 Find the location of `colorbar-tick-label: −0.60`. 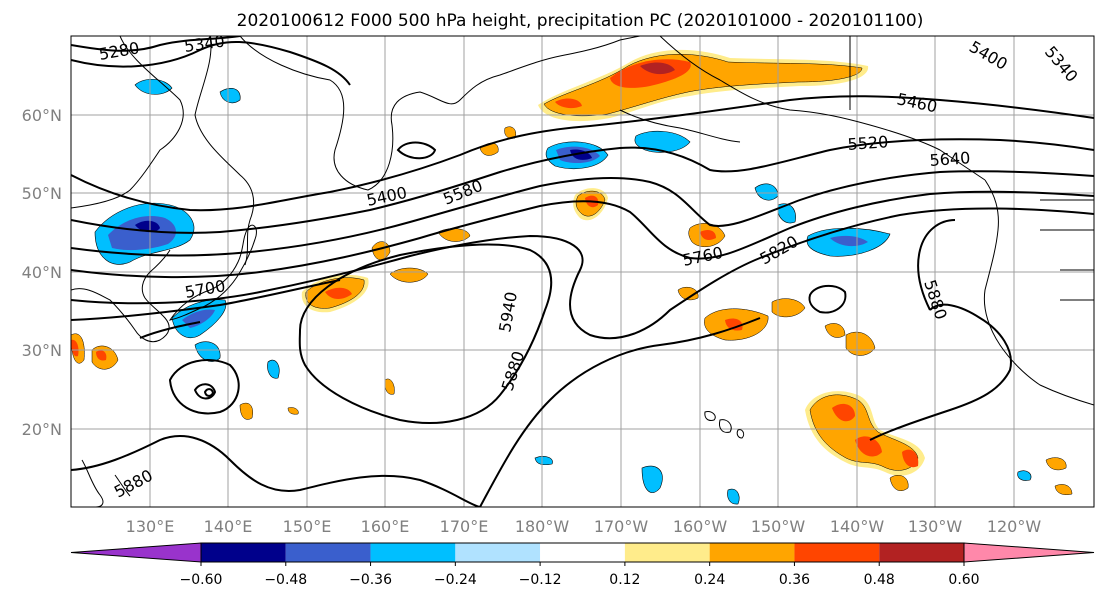

colorbar-tick-label: −0.60 is located at coordinates (201, 580).